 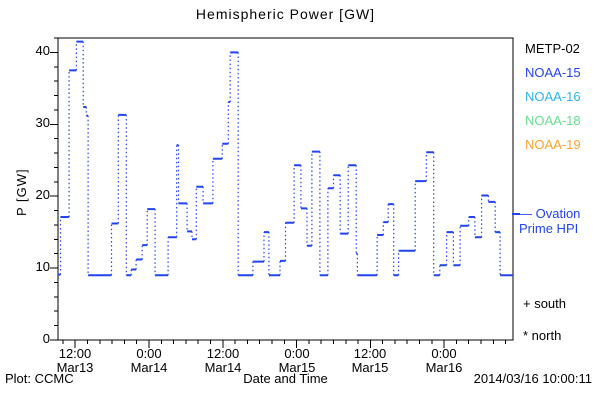 I want to click on legend-item-noaa15: NOAA-15, so click(x=553, y=72).